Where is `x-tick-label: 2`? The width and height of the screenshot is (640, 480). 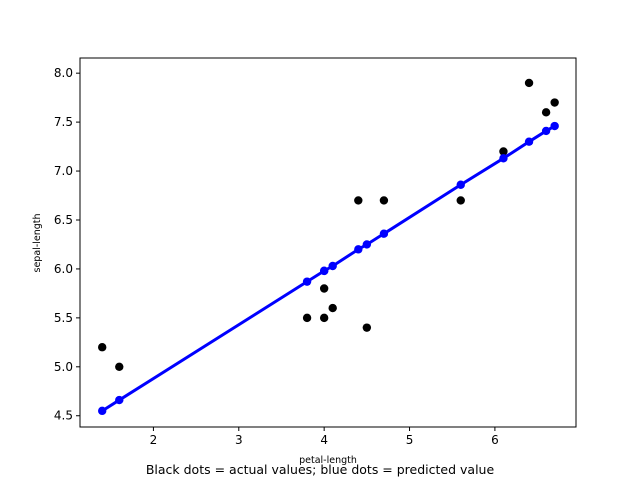 x-tick-label: 2 is located at coordinates (154, 440).